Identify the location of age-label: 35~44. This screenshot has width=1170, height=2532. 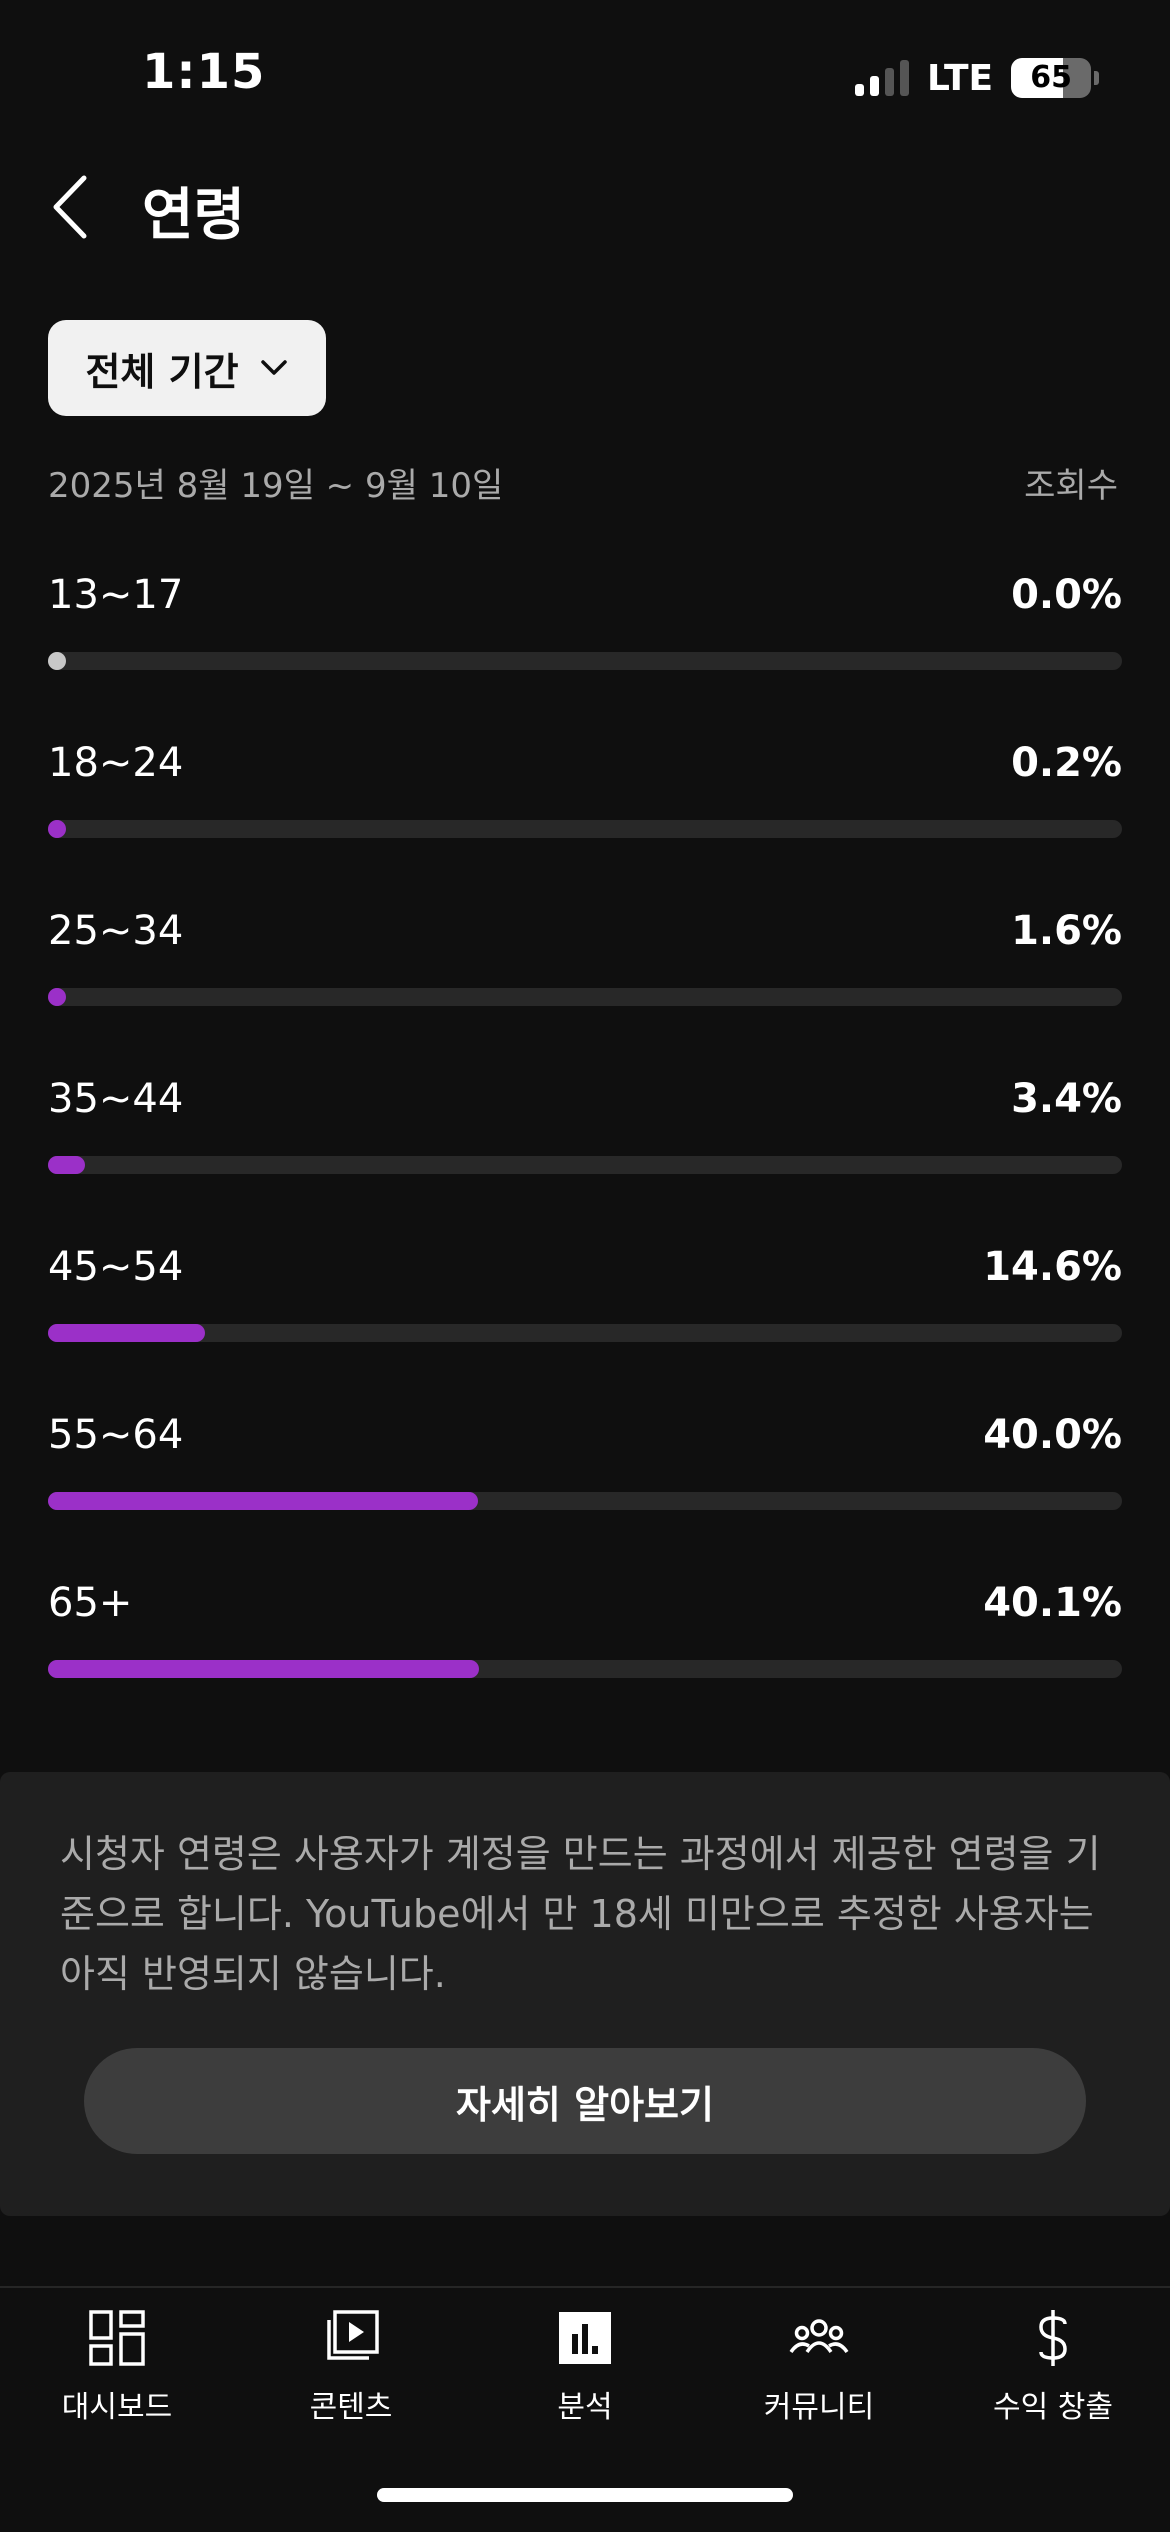
(116, 1099).